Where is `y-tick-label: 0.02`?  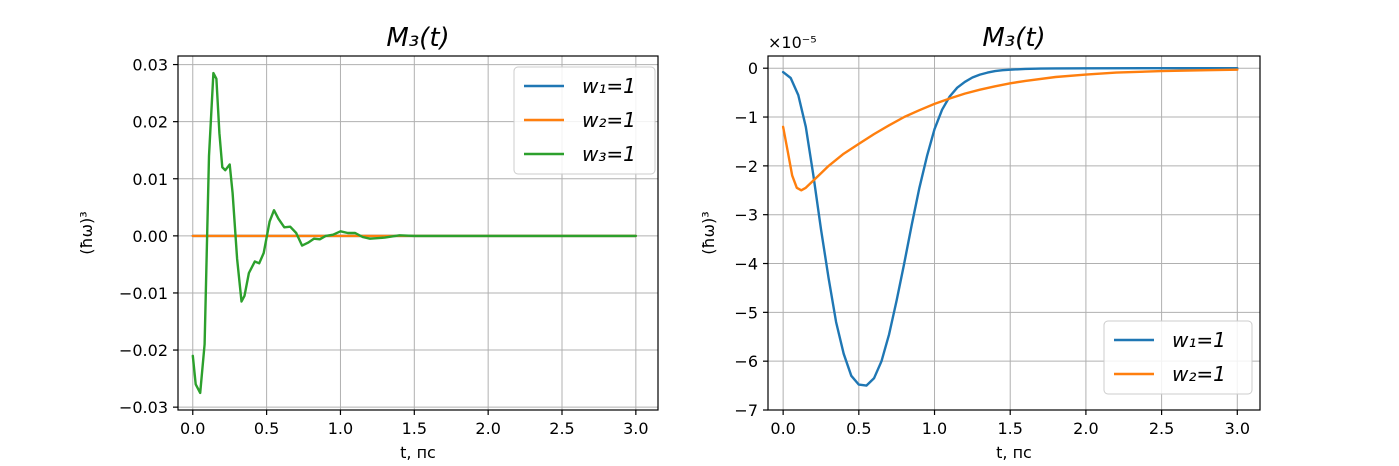 y-tick-label: 0.02 is located at coordinates (150, 122).